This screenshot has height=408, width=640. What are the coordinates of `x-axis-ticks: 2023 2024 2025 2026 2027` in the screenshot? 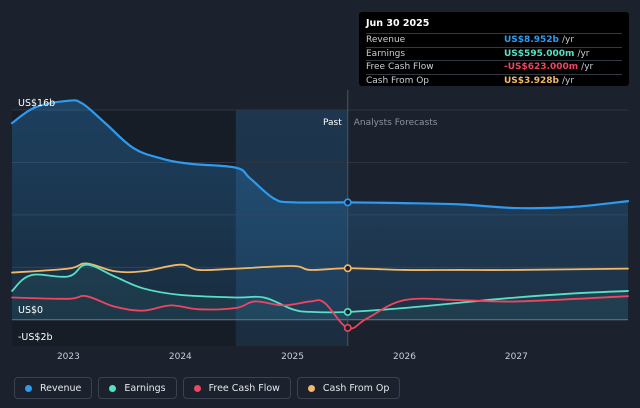 It's located at (292, 357).